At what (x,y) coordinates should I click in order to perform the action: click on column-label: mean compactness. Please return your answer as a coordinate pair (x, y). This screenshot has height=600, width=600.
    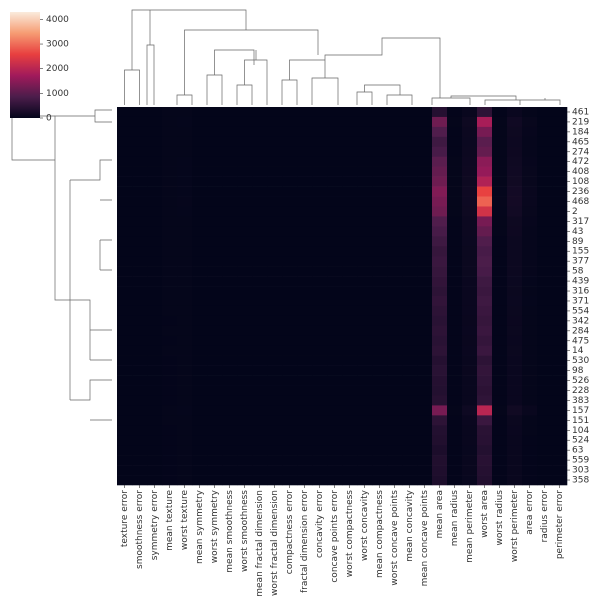
    Looking at the image, I should click on (380, 534).